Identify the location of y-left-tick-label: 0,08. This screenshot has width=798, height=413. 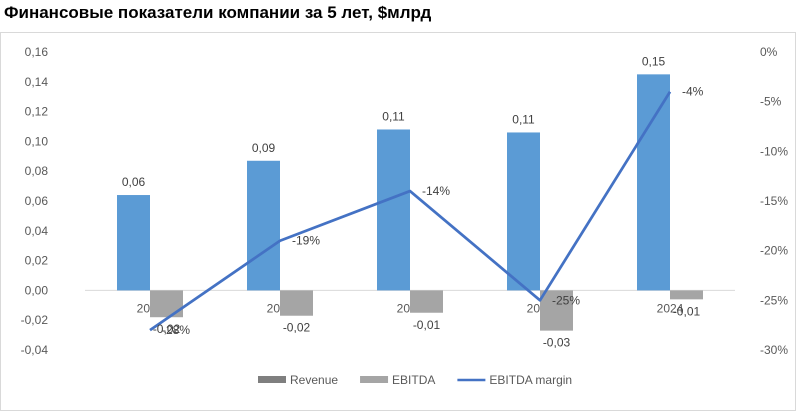
(37, 171).